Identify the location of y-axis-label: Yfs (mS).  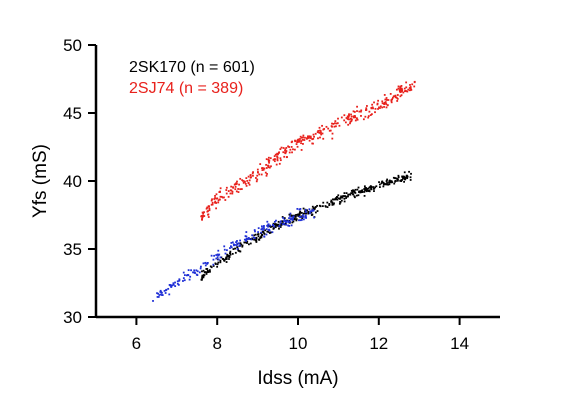
(40, 181).